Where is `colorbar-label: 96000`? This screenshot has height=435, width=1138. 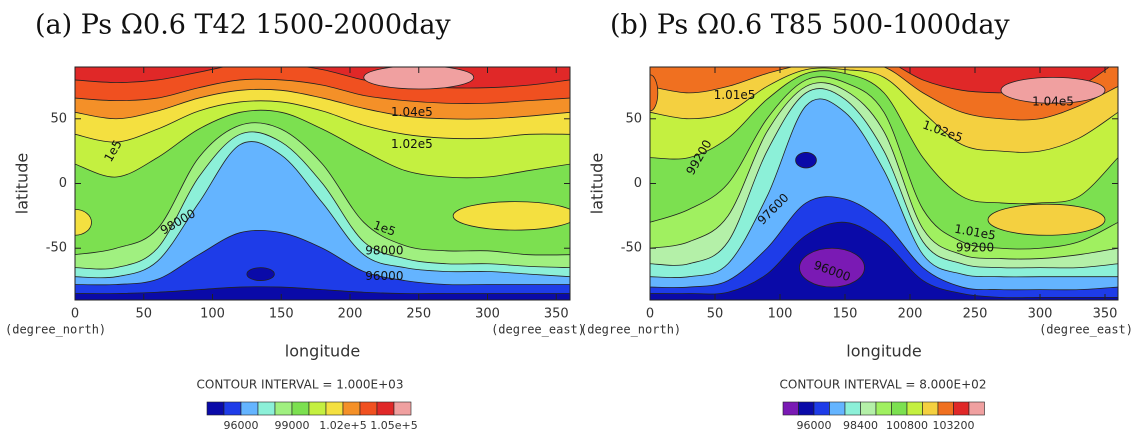
colorbar-label: 96000 is located at coordinates (241, 425).